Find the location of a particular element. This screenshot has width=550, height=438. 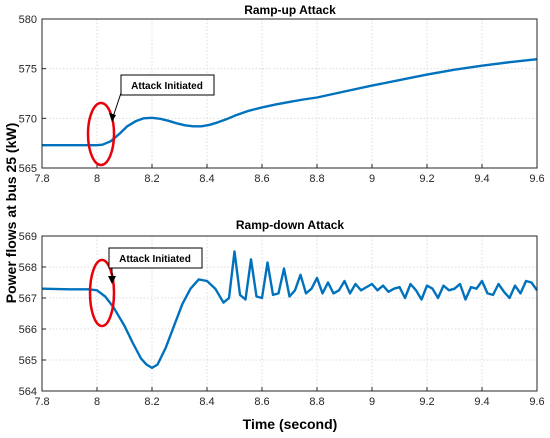

y-tick-label: 570 is located at coordinates (28, 119).